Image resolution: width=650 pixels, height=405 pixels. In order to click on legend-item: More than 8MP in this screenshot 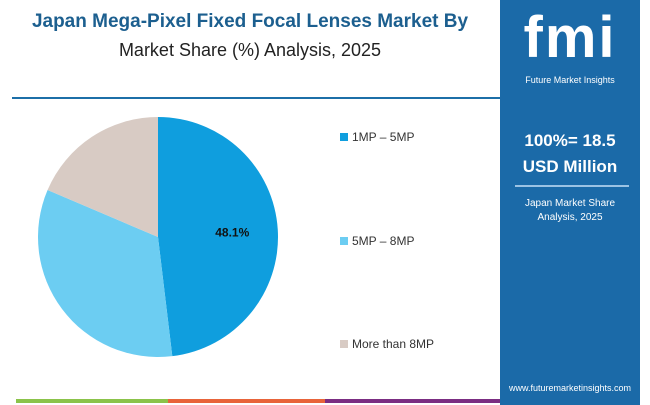, I will do `click(387, 344)`.